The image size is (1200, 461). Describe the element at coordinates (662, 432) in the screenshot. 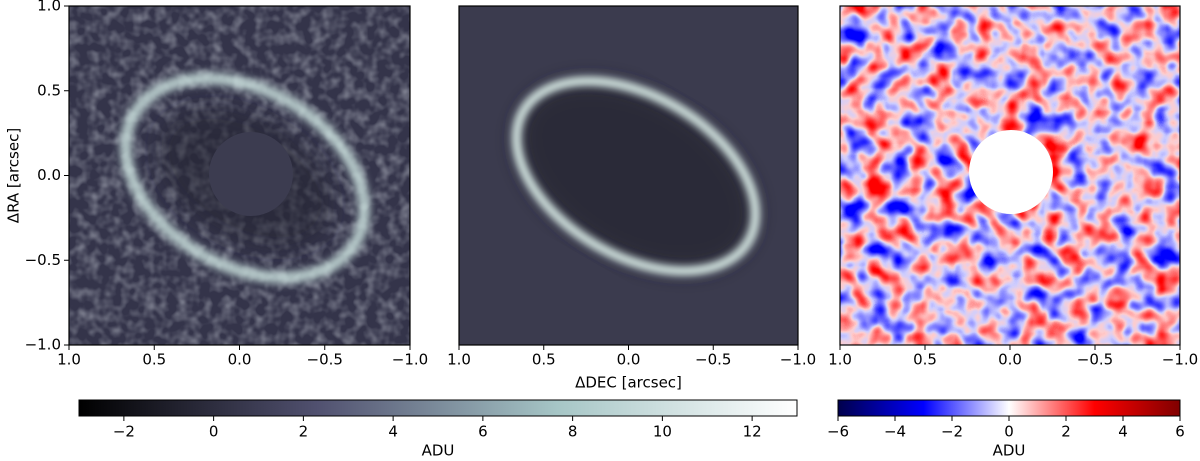

I see `colorbar-tick-label: 10` at that location.